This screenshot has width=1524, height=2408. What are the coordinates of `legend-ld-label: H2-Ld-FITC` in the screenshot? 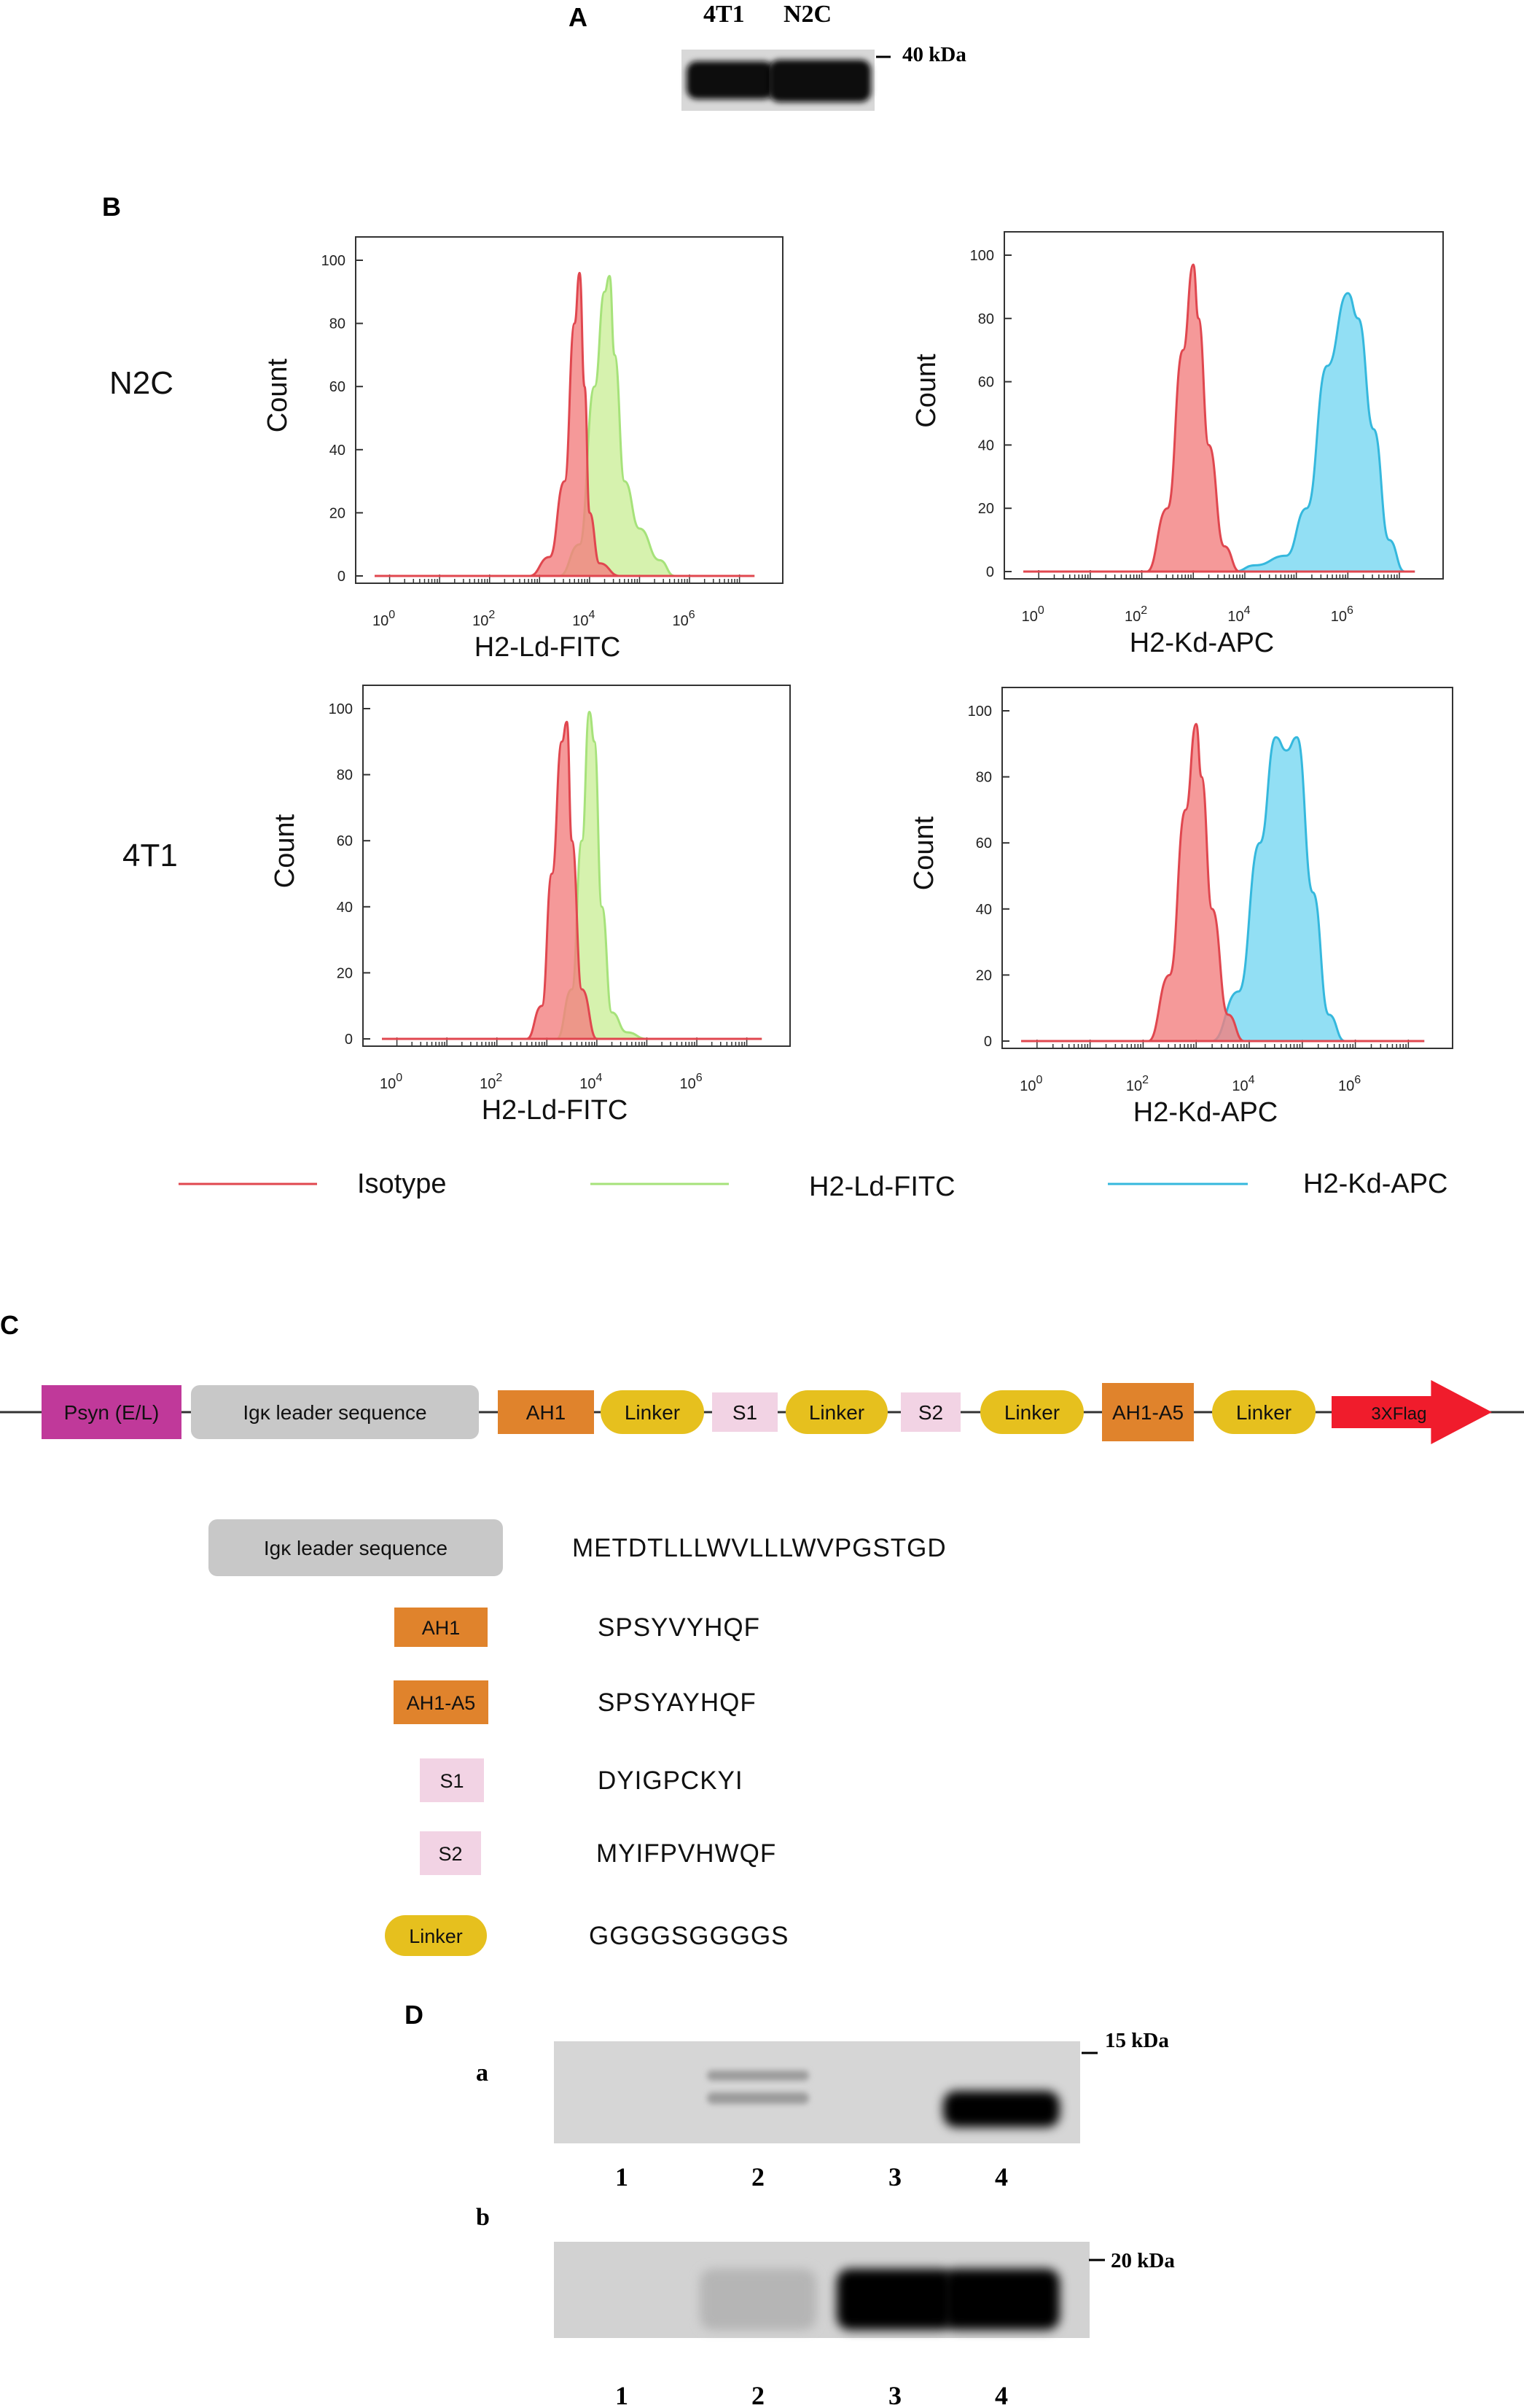 It's located at (882, 1187).